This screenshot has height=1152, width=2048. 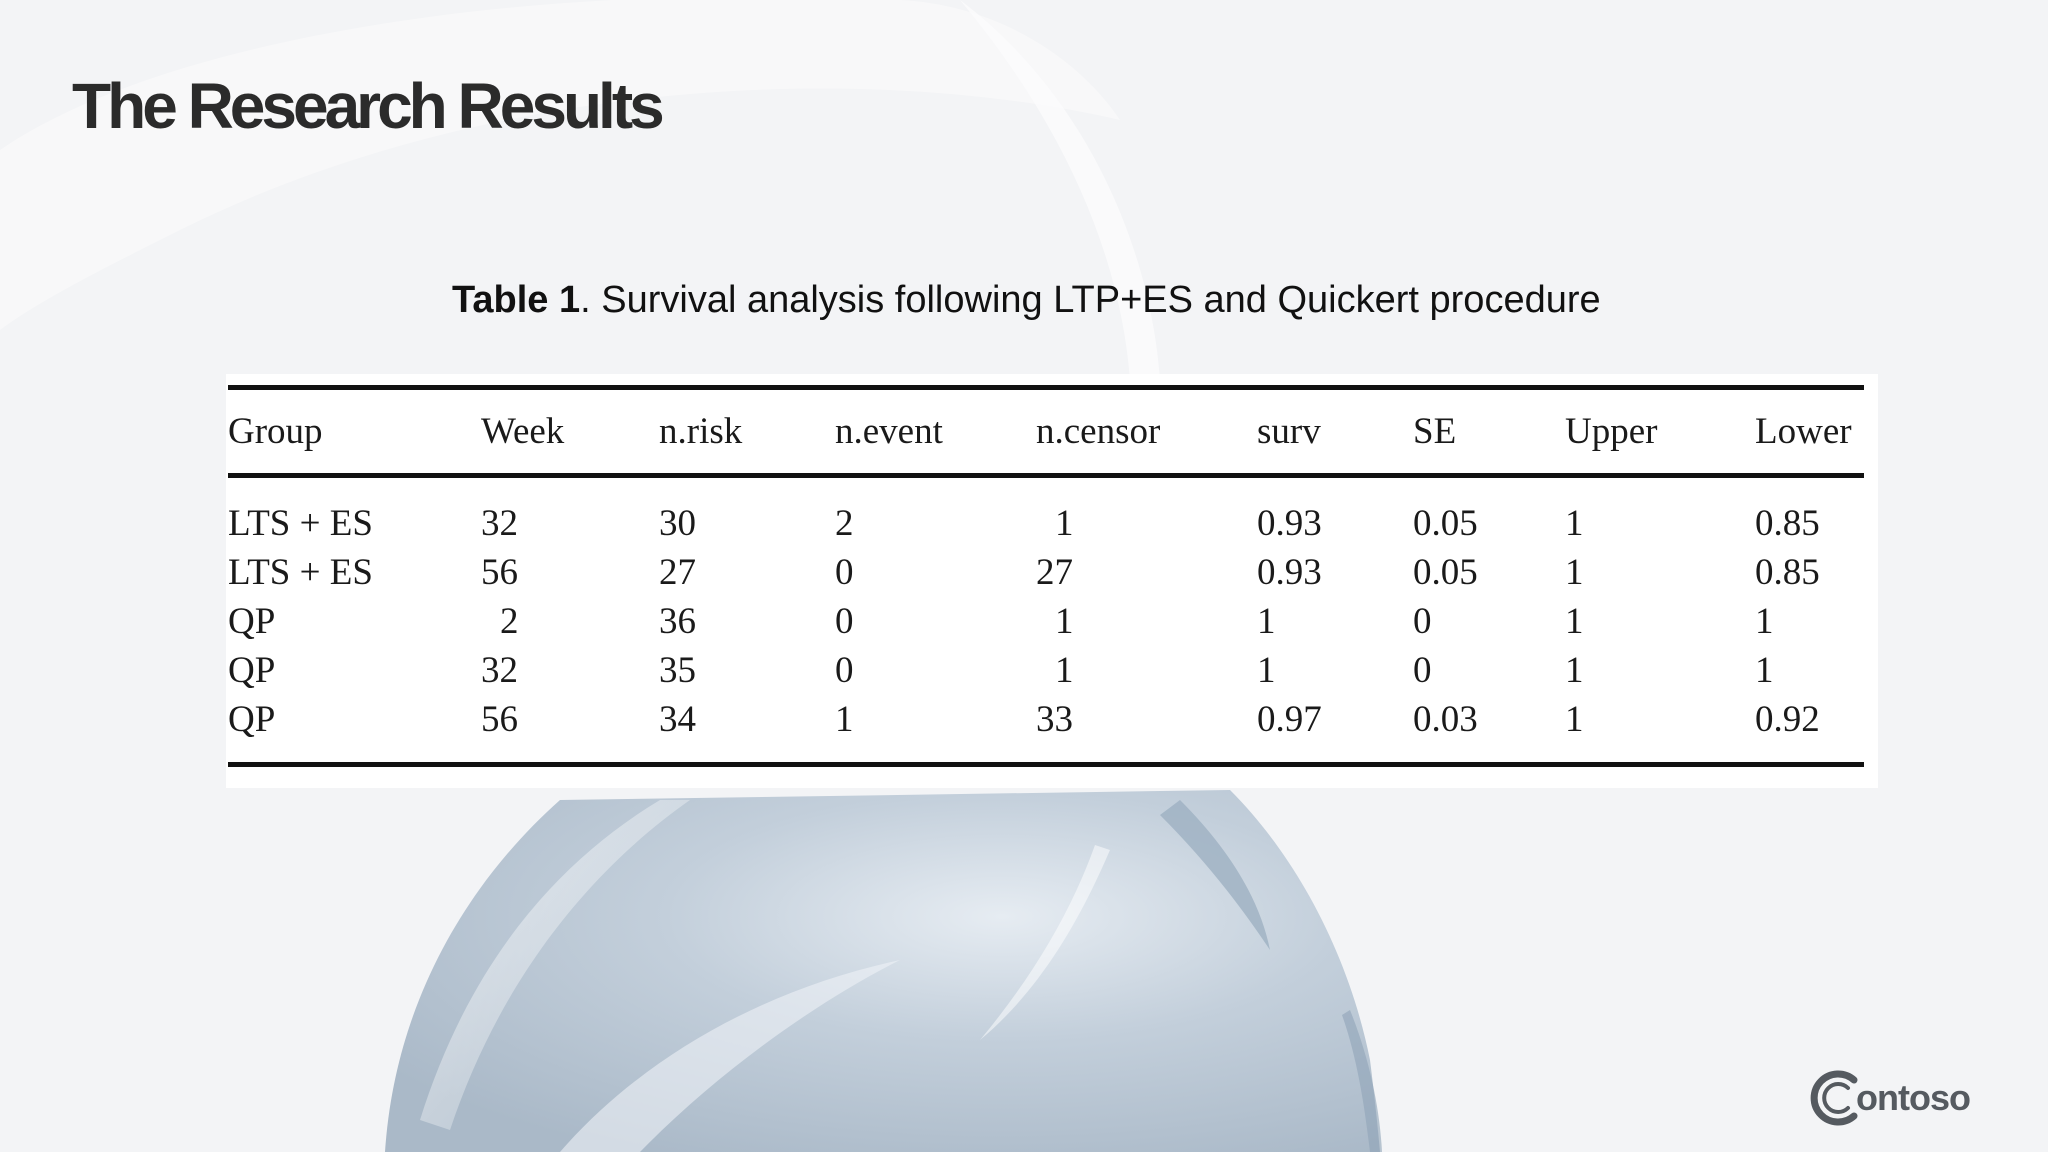 I want to click on table-header-rule, so click(x=1046, y=475).